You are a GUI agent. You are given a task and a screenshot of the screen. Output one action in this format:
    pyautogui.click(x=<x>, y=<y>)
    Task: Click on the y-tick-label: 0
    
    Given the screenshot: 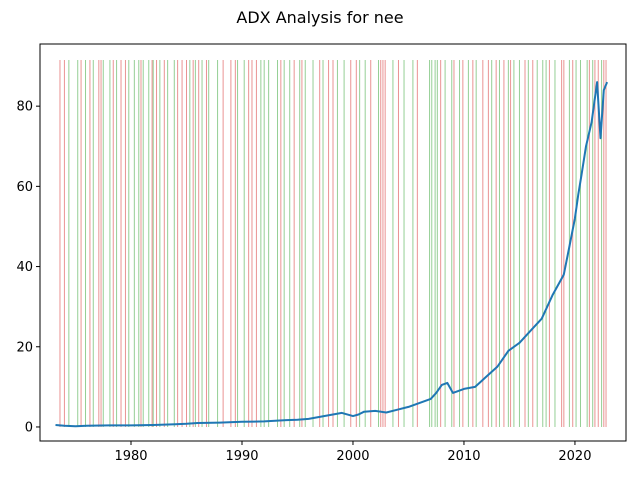 What is the action you would take?
    pyautogui.click(x=29, y=427)
    